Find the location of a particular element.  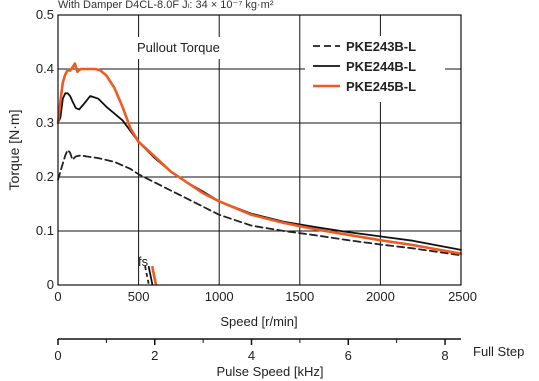

legend-label: PKE244B-L is located at coordinates (381, 66).